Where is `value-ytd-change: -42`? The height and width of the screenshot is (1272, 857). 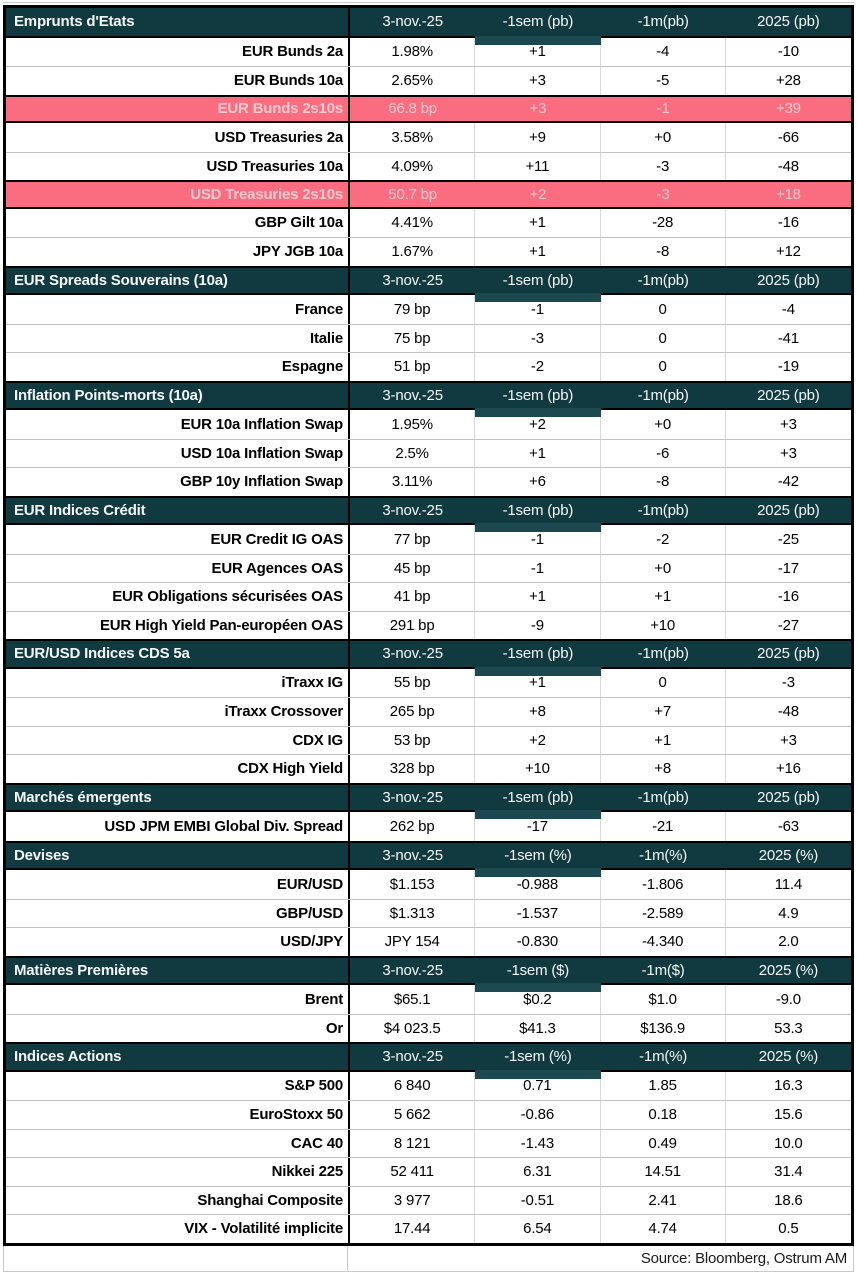
value-ytd-change: -42 is located at coordinates (788, 482).